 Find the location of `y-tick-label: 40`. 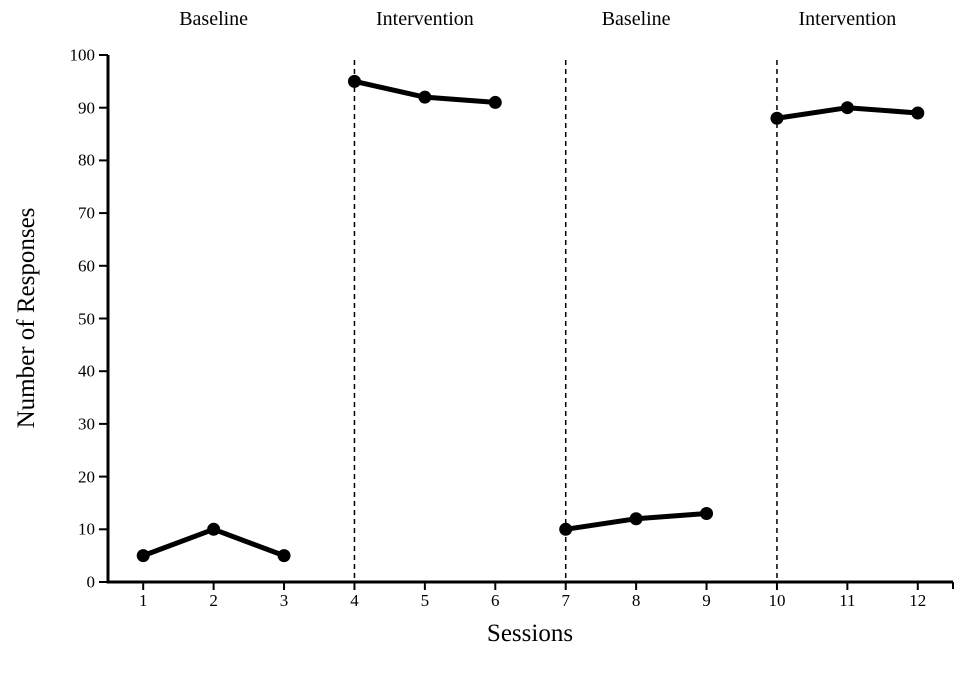

y-tick-label: 40 is located at coordinates (86, 371).